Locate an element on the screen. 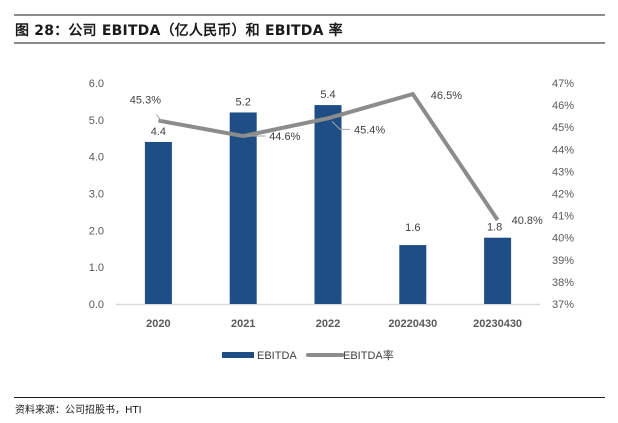 The width and height of the screenshot is (618, 423). x-tick-label: 2022 is located at coordinates (328, 324).